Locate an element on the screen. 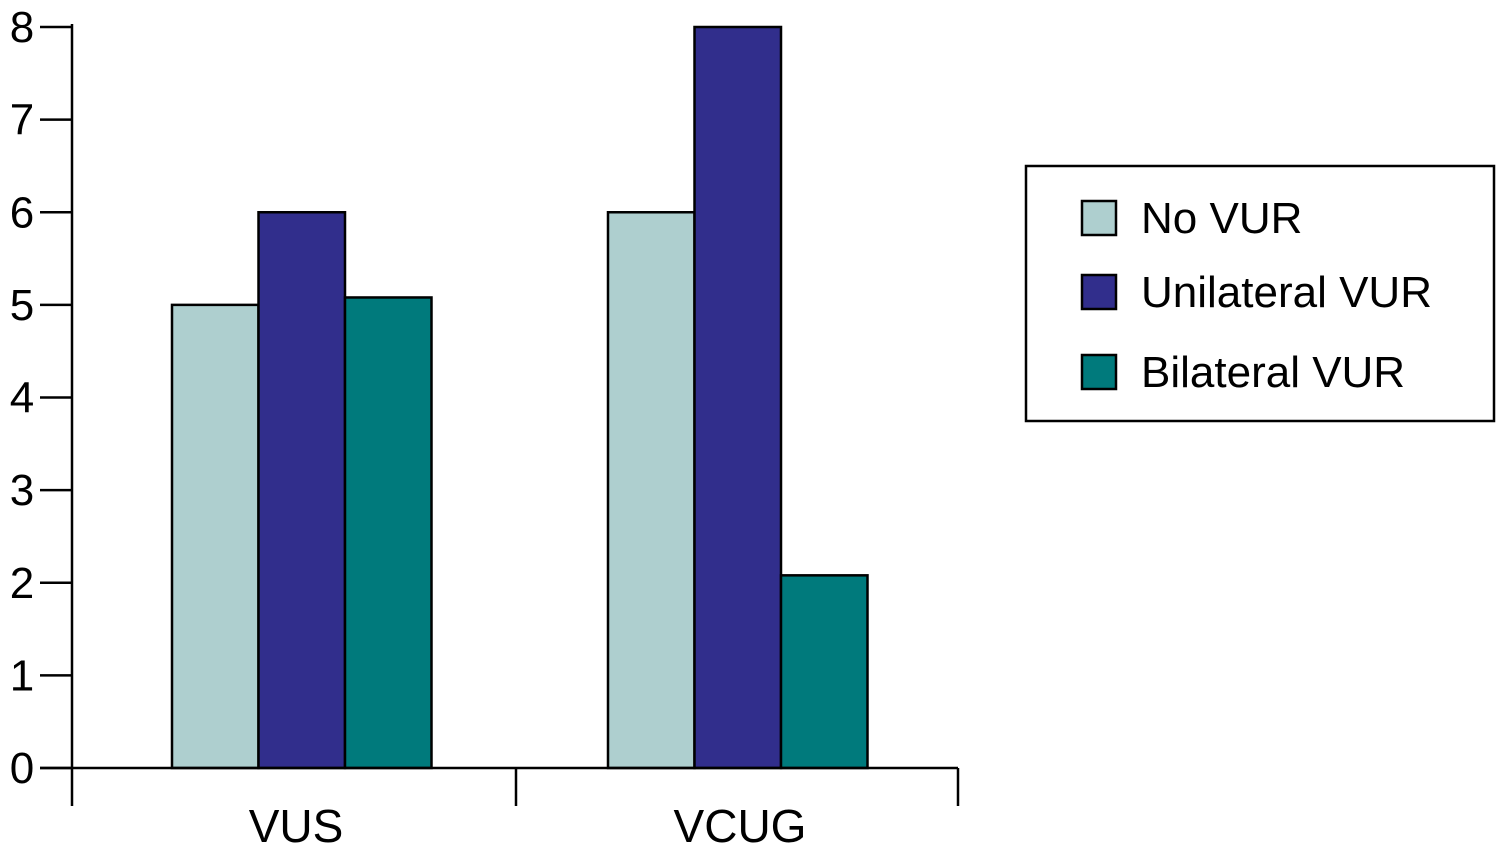  y-tick-label: 5 is located at coordinates (22, 305).